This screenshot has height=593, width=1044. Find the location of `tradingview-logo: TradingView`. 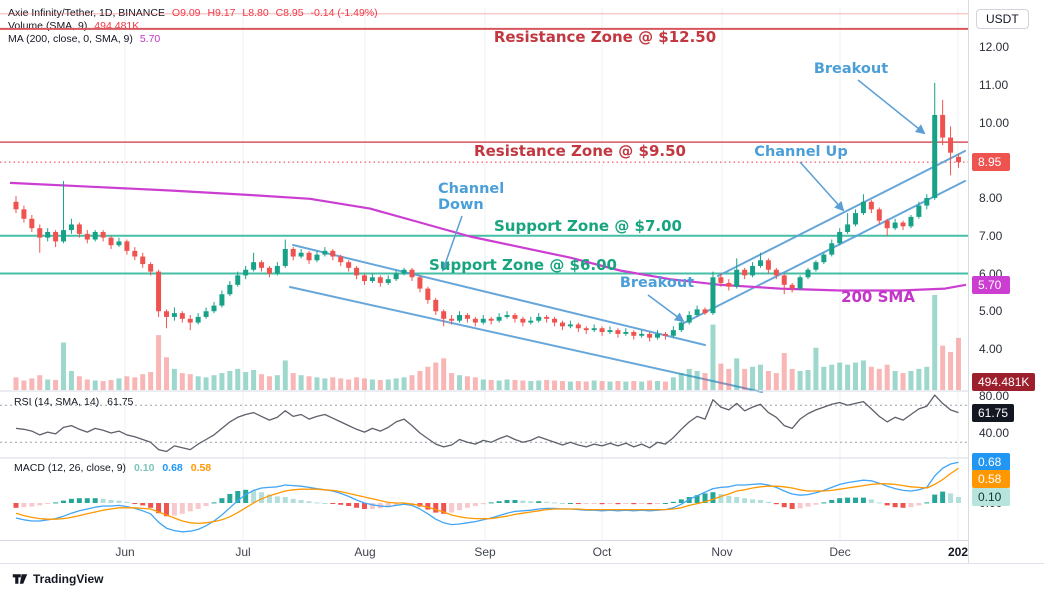

tradingview-logo: TradingView is located at coordinates (57, 579).